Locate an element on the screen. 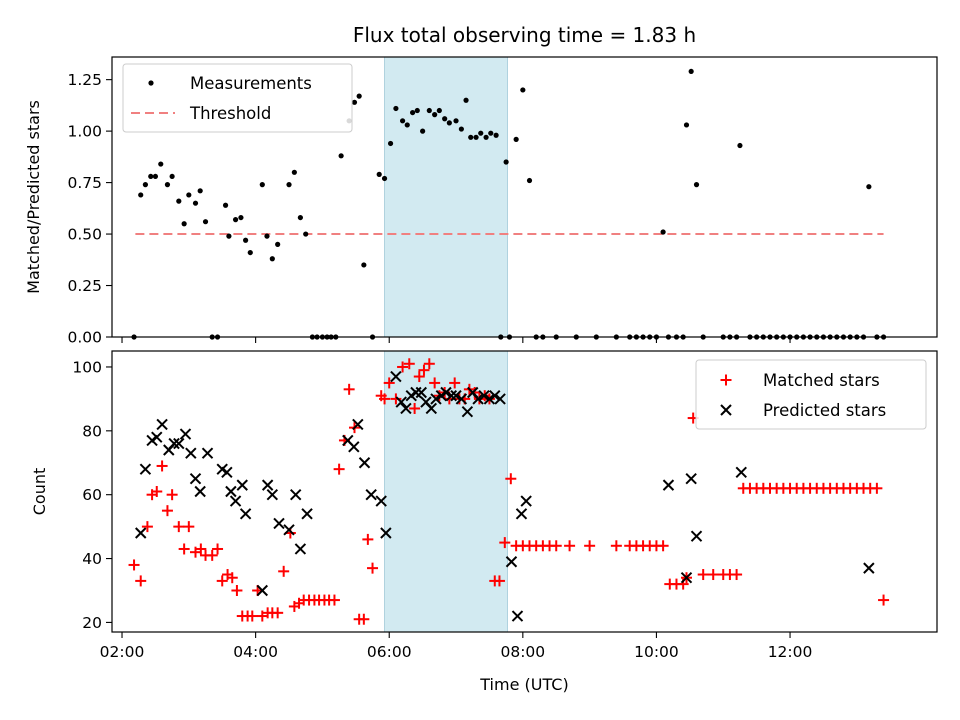 The width and height of the screenshot is (960, 720). legend-marker-matched-stars is located at coordinates (726, 380).